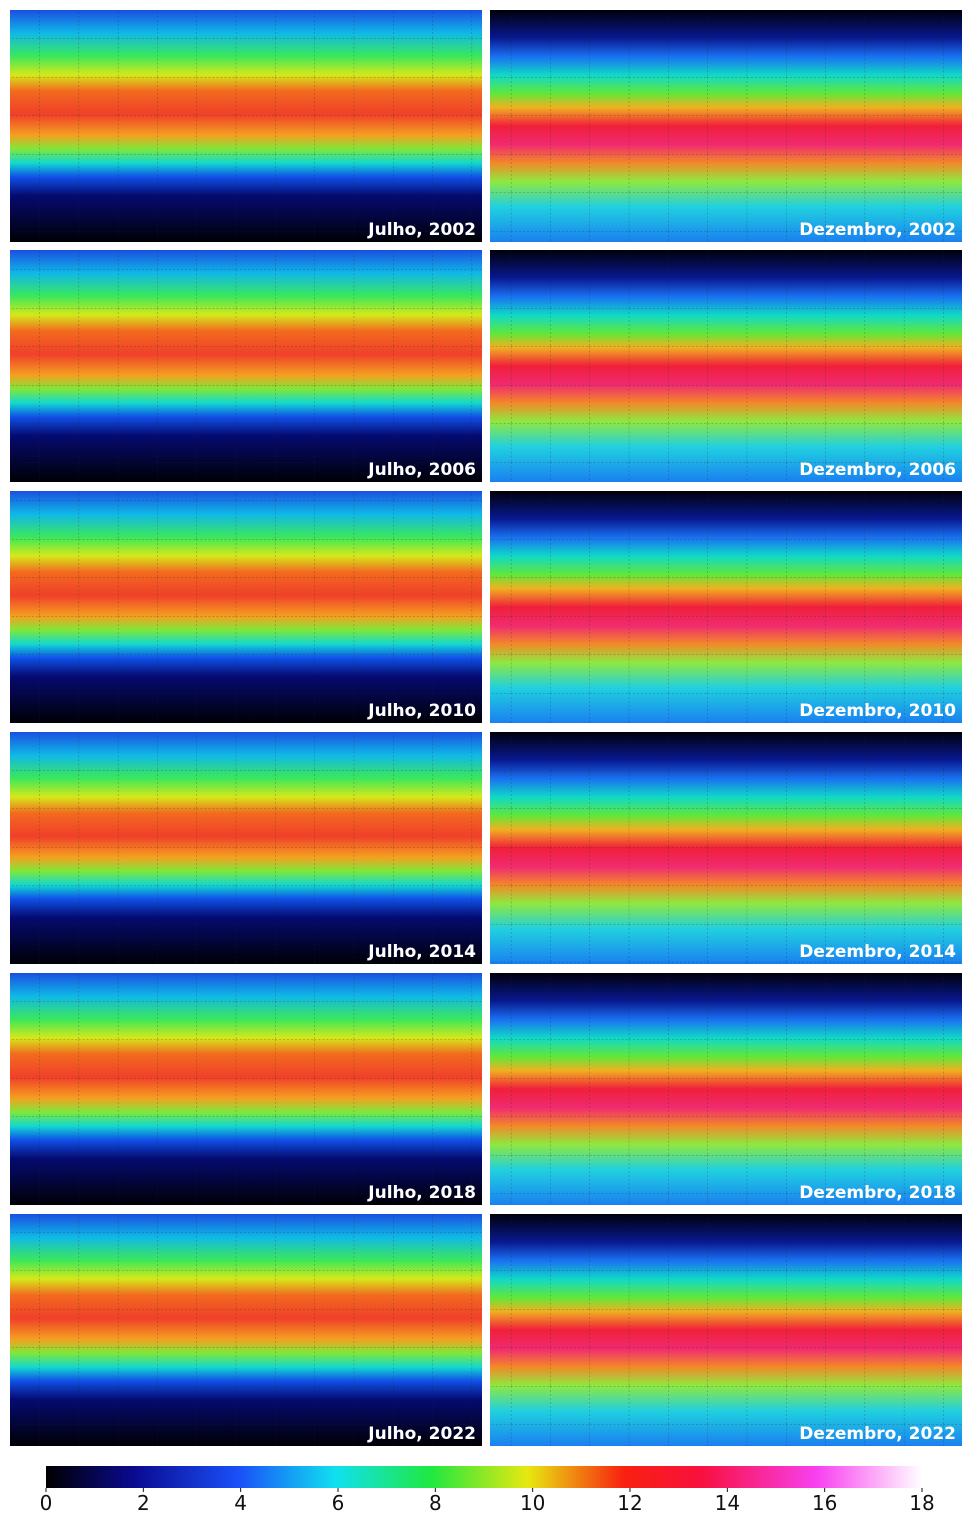  Describe the element at coordinates (338, 1503) in the screenshot. I see `tick-label: 6` at that location.